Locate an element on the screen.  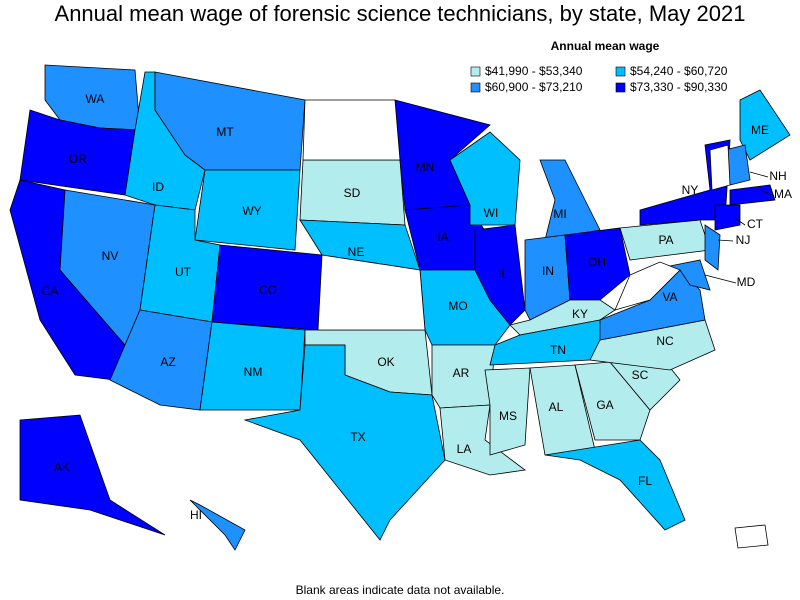
legend-title: Annual mean wage is located at coordinates (605, 46).